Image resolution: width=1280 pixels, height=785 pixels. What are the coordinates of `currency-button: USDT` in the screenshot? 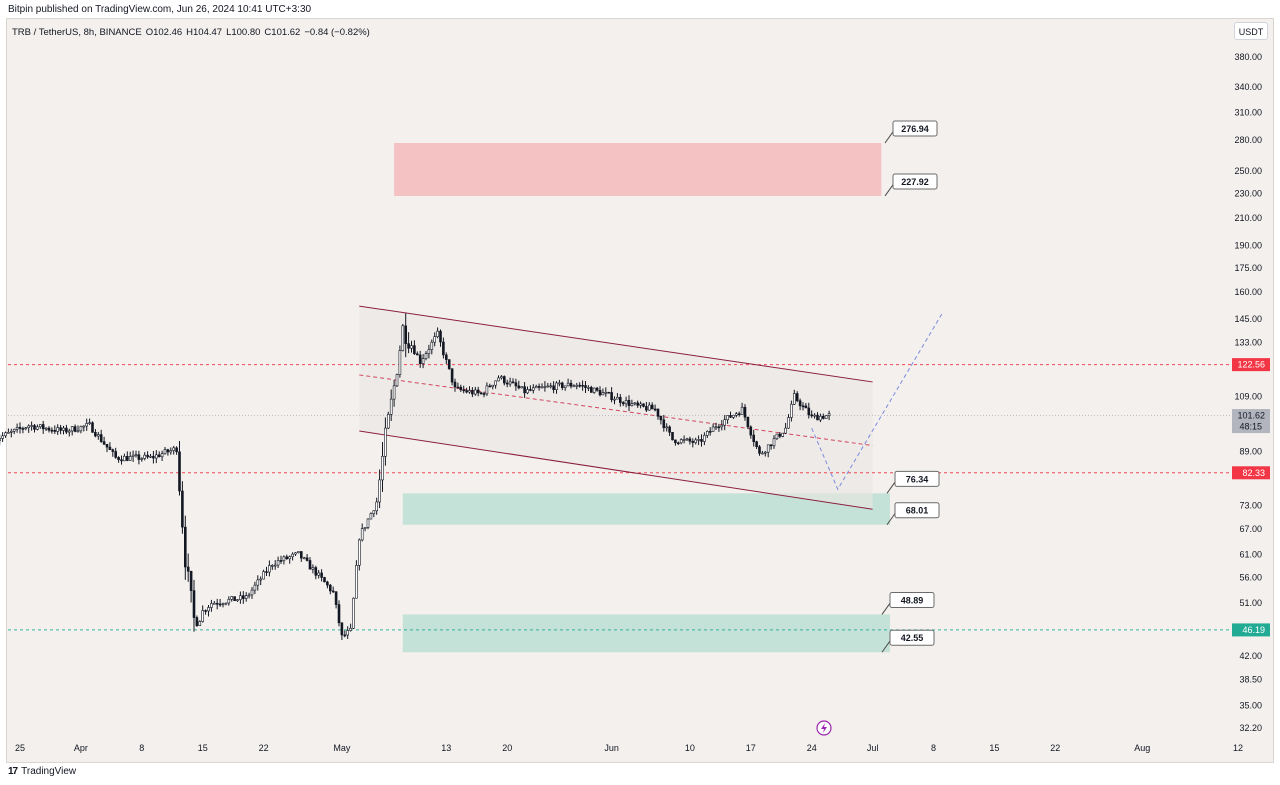 It's located at (1251, 31).